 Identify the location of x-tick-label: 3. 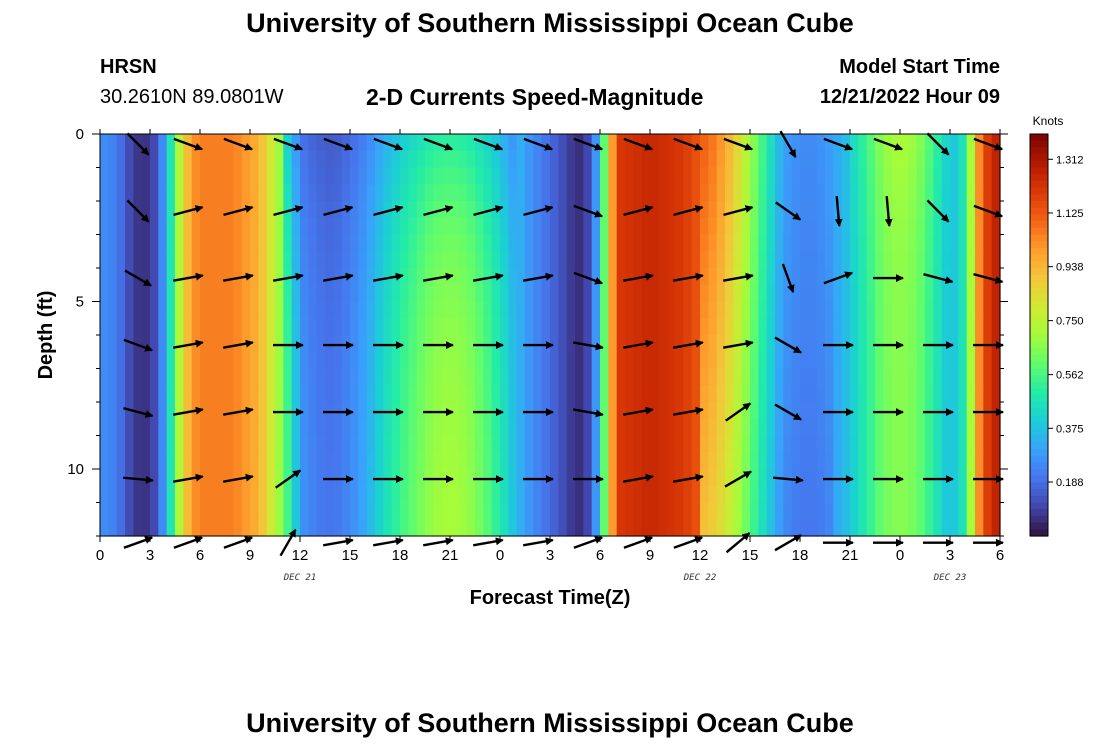
(950, 555).